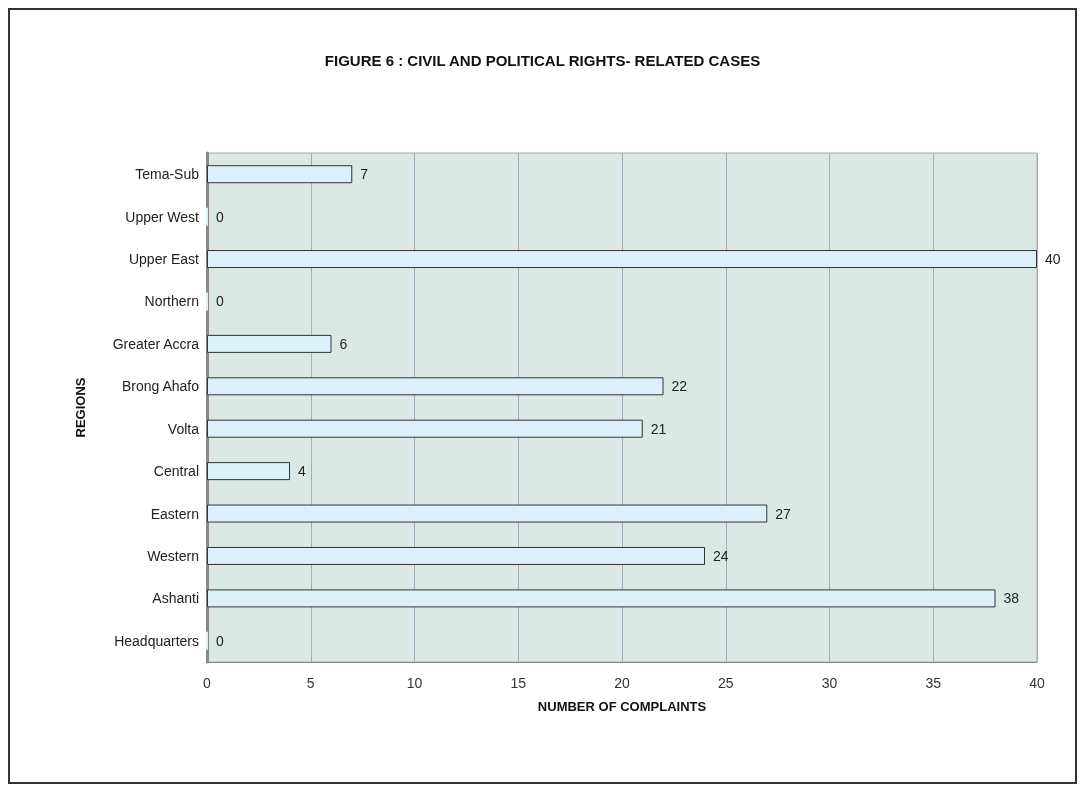 The image size is (1085, 792). I want to click on data-label: 7, so click(364, 174).